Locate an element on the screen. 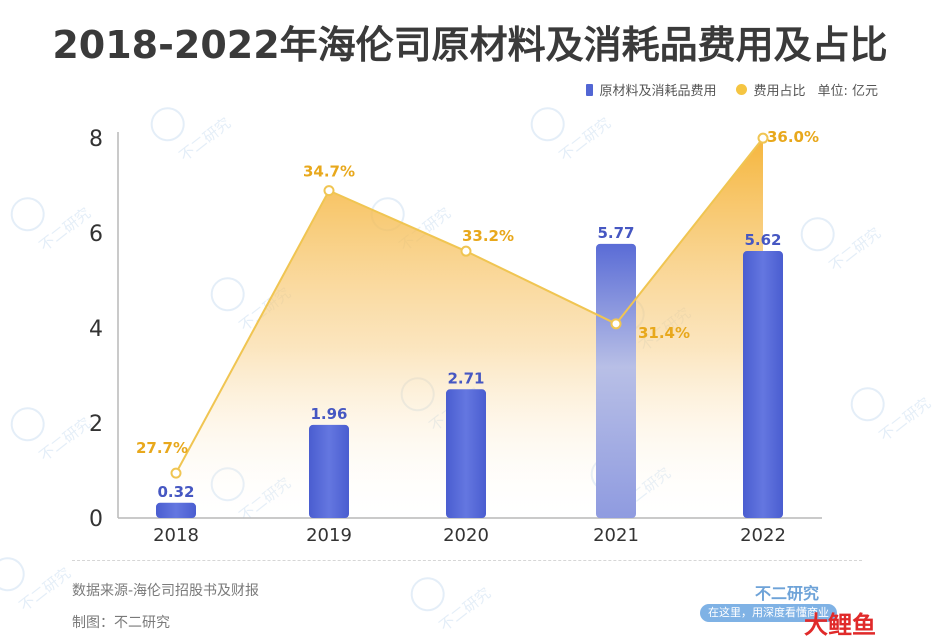 The height and width of the screenshot is (644, 940). percentage-label: 27.7% is located at coordinates (162, 448).